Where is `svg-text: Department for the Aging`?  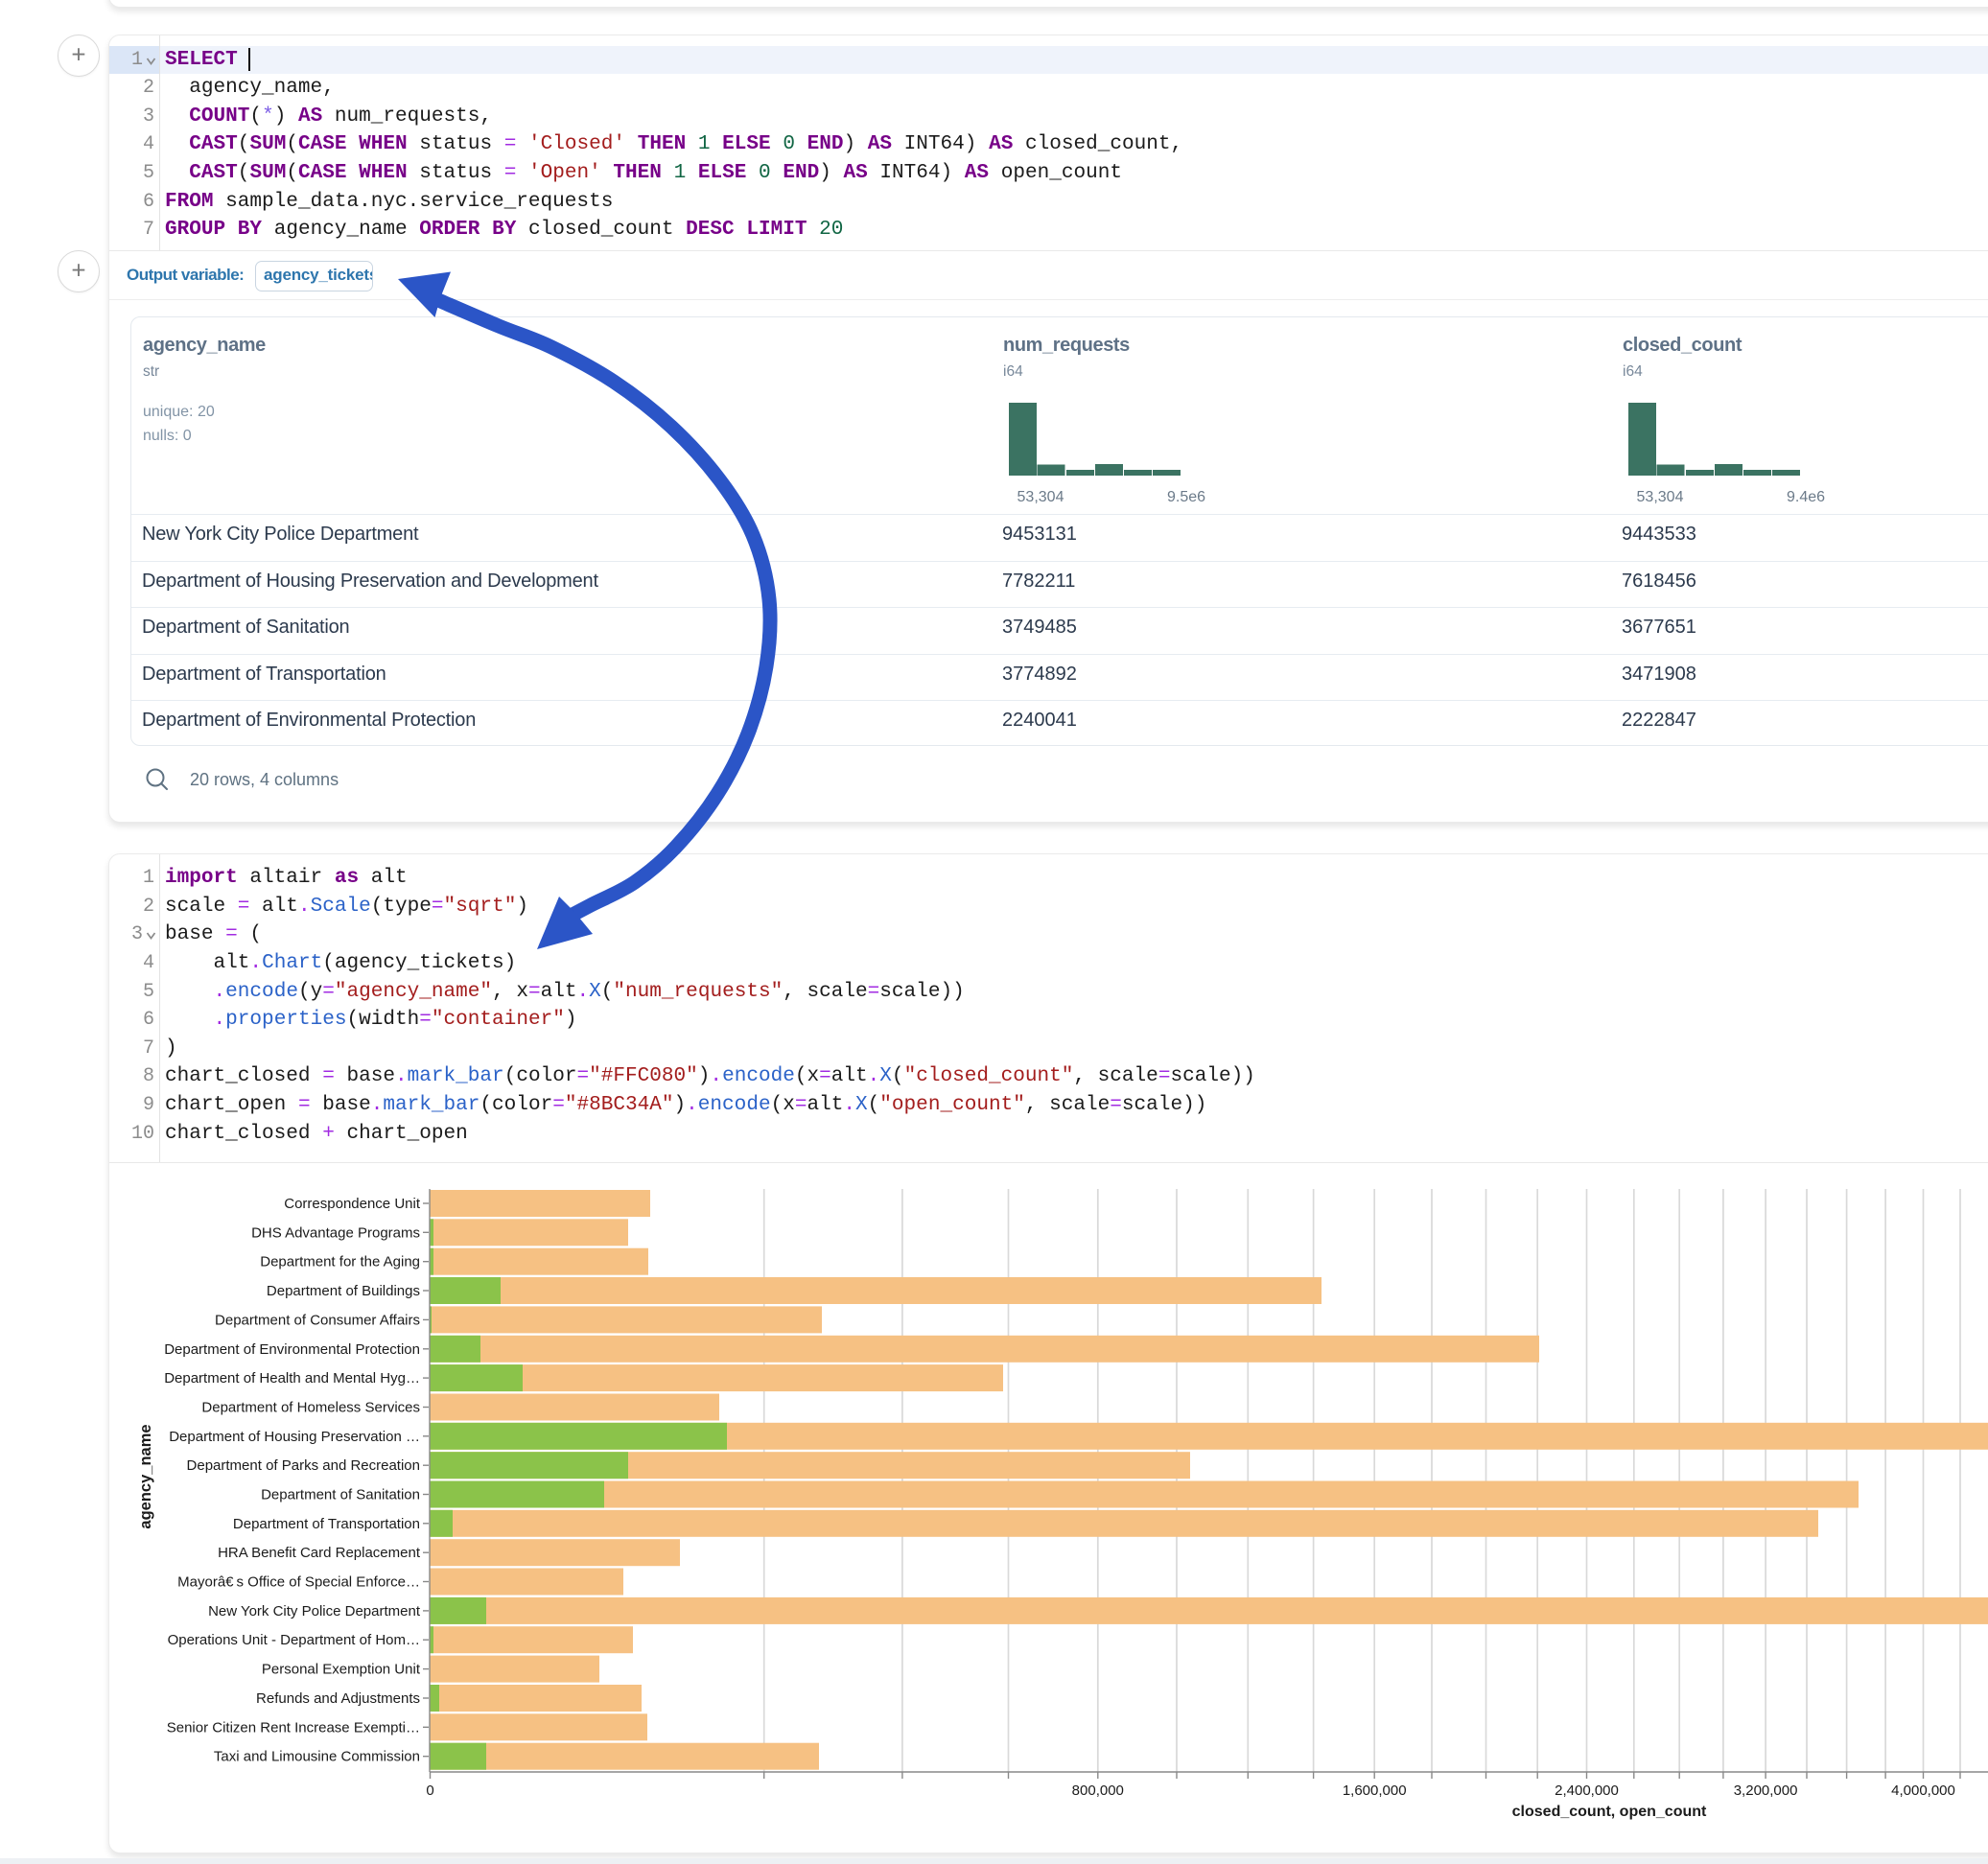 svg-text: Department for the Aging is located at coordinates (340, 1262).